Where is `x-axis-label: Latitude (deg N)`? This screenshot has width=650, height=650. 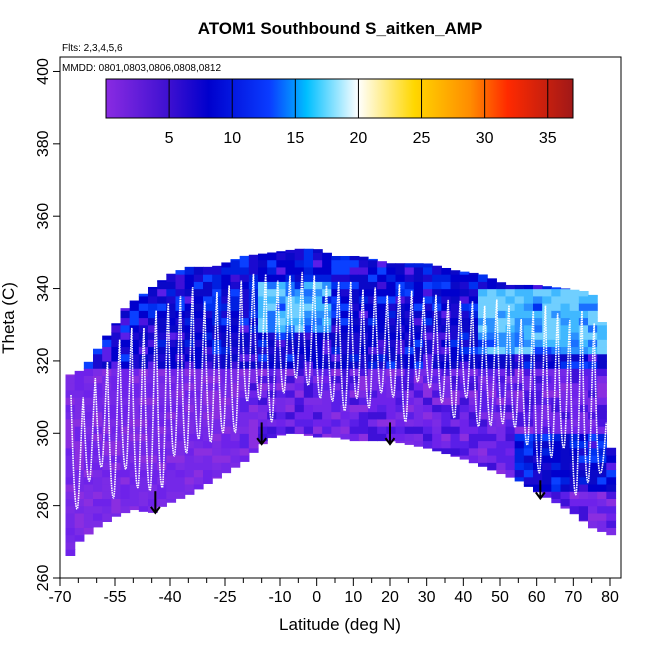 x-axis-label: Latitude (deg N) is located at coordinates (340, 624).